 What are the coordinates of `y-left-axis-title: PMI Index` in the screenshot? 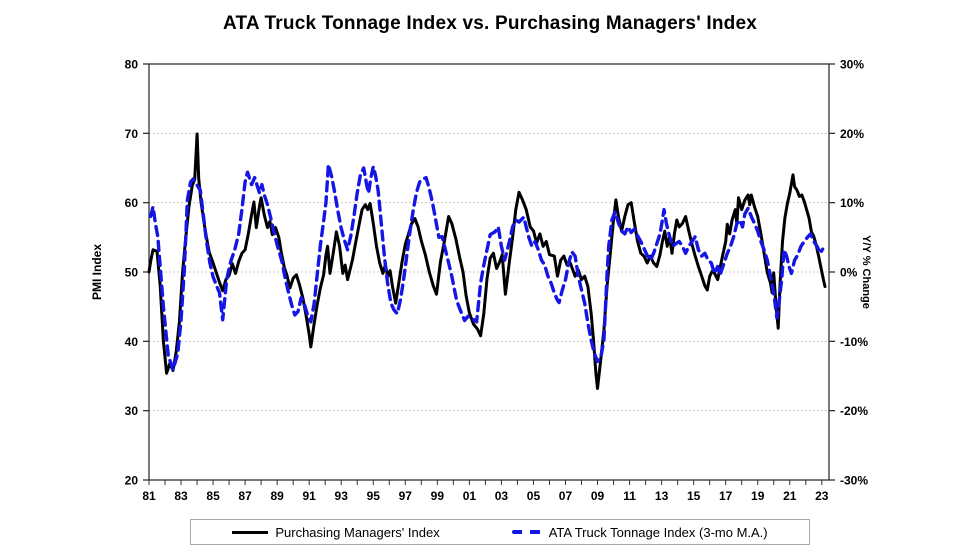 It's located at (97, 272).